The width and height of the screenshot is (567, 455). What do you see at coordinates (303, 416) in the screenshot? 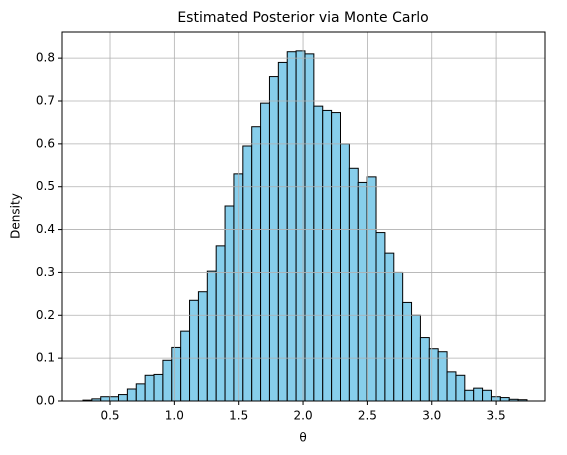
I see `x-tick-label: 2.0` at bounding box center [303, 416].